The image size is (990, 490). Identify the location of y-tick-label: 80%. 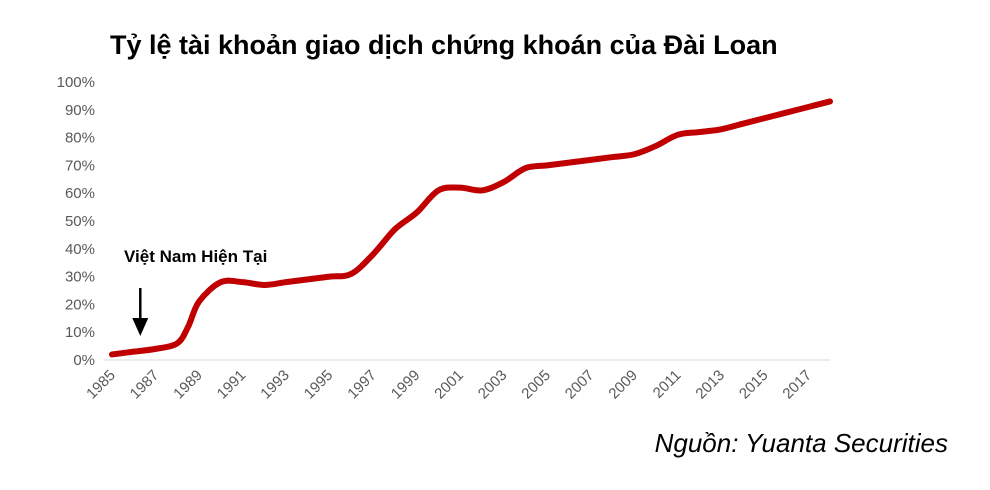
(80, 138).